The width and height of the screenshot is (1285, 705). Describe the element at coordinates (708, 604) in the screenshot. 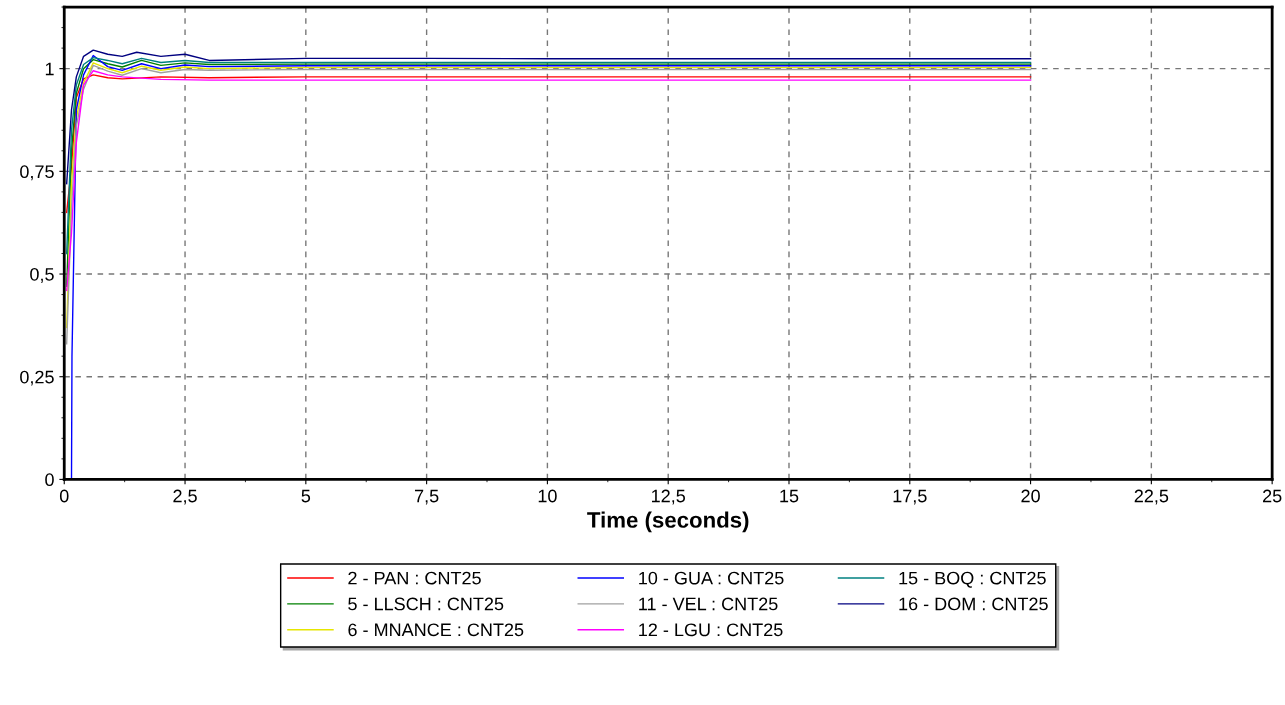

I see `legend-label: 11 - VEL : CNT25` at that location.